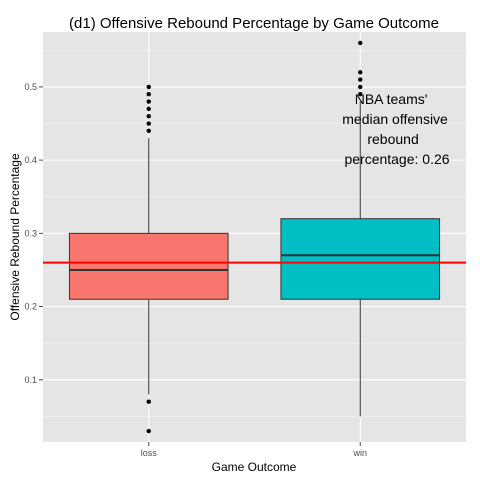 The image size is (480, 480). I want to click on y-tick-label: 0.3, so click(30, 233).